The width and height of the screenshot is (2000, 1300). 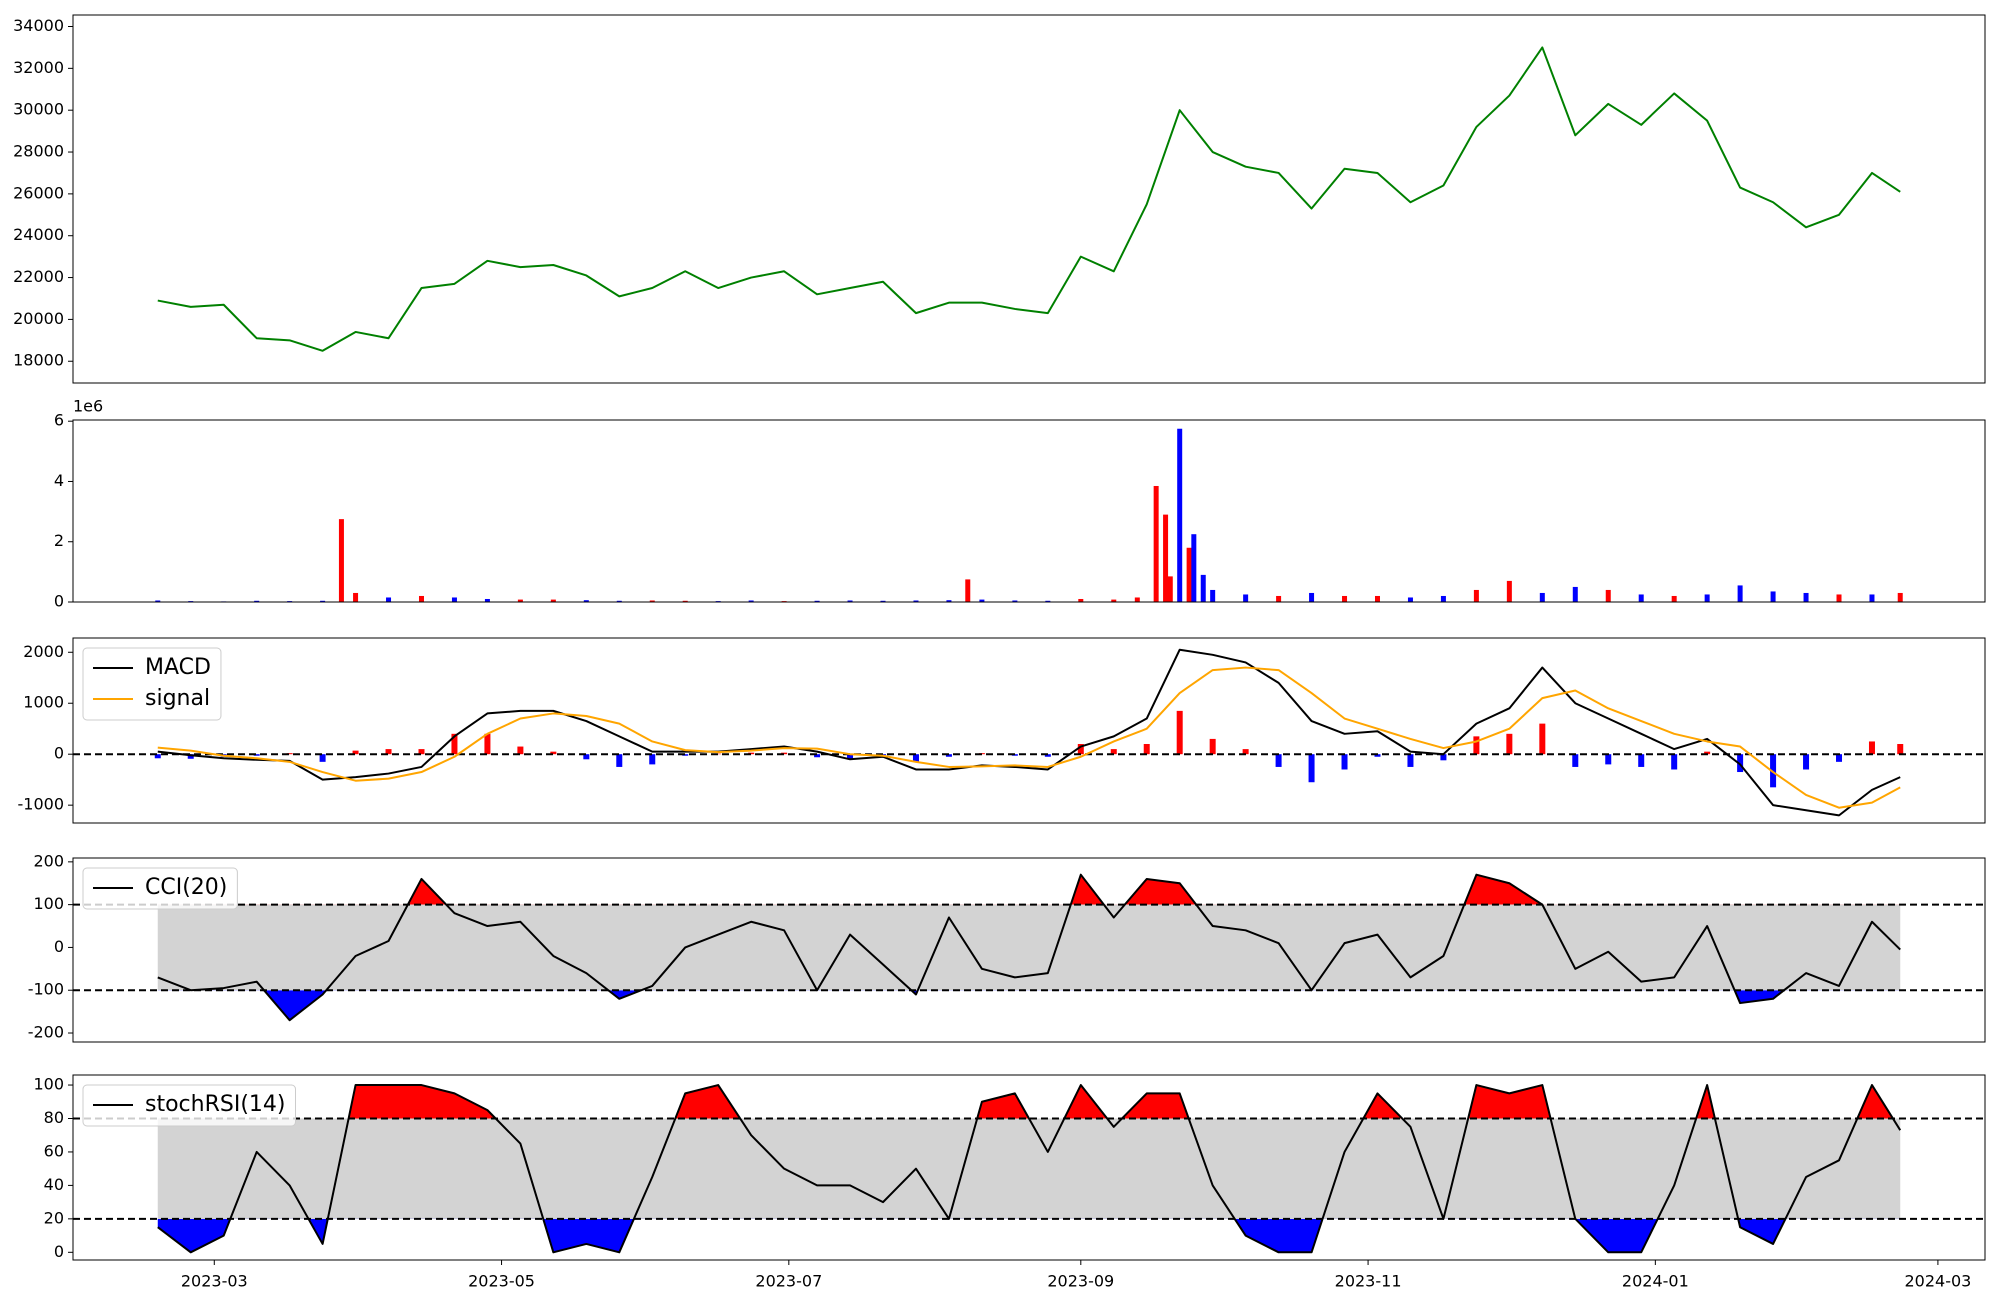 I want to click on y-tick-label: 60, so click(x=54, y=1150).